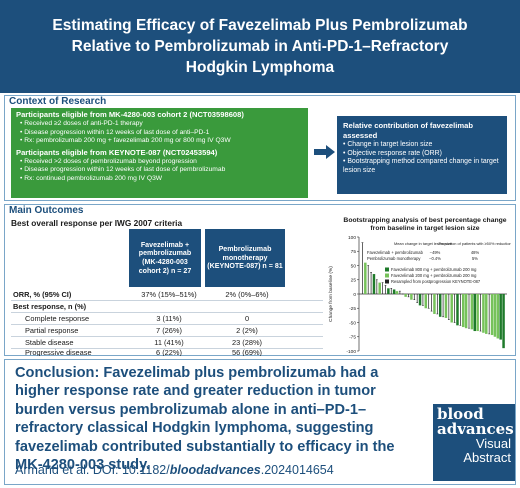  I want to click on row-label: Progressive disease, so click(58, 352).